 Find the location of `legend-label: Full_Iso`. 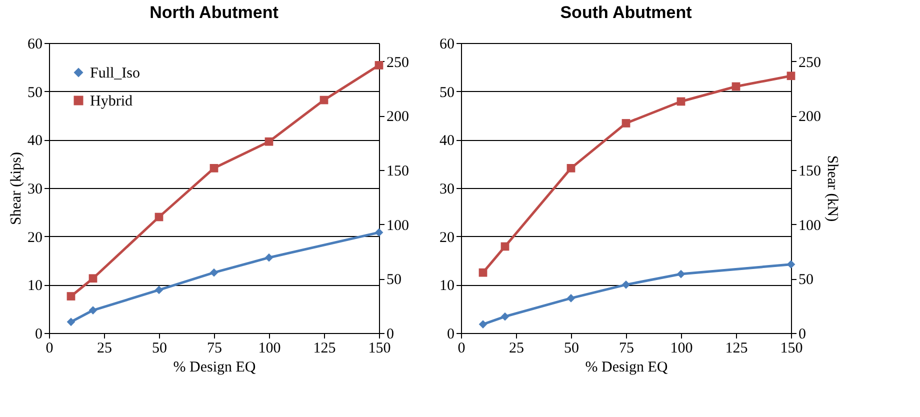

legend-label: Full_Iso is located at coordinates (115, 74).